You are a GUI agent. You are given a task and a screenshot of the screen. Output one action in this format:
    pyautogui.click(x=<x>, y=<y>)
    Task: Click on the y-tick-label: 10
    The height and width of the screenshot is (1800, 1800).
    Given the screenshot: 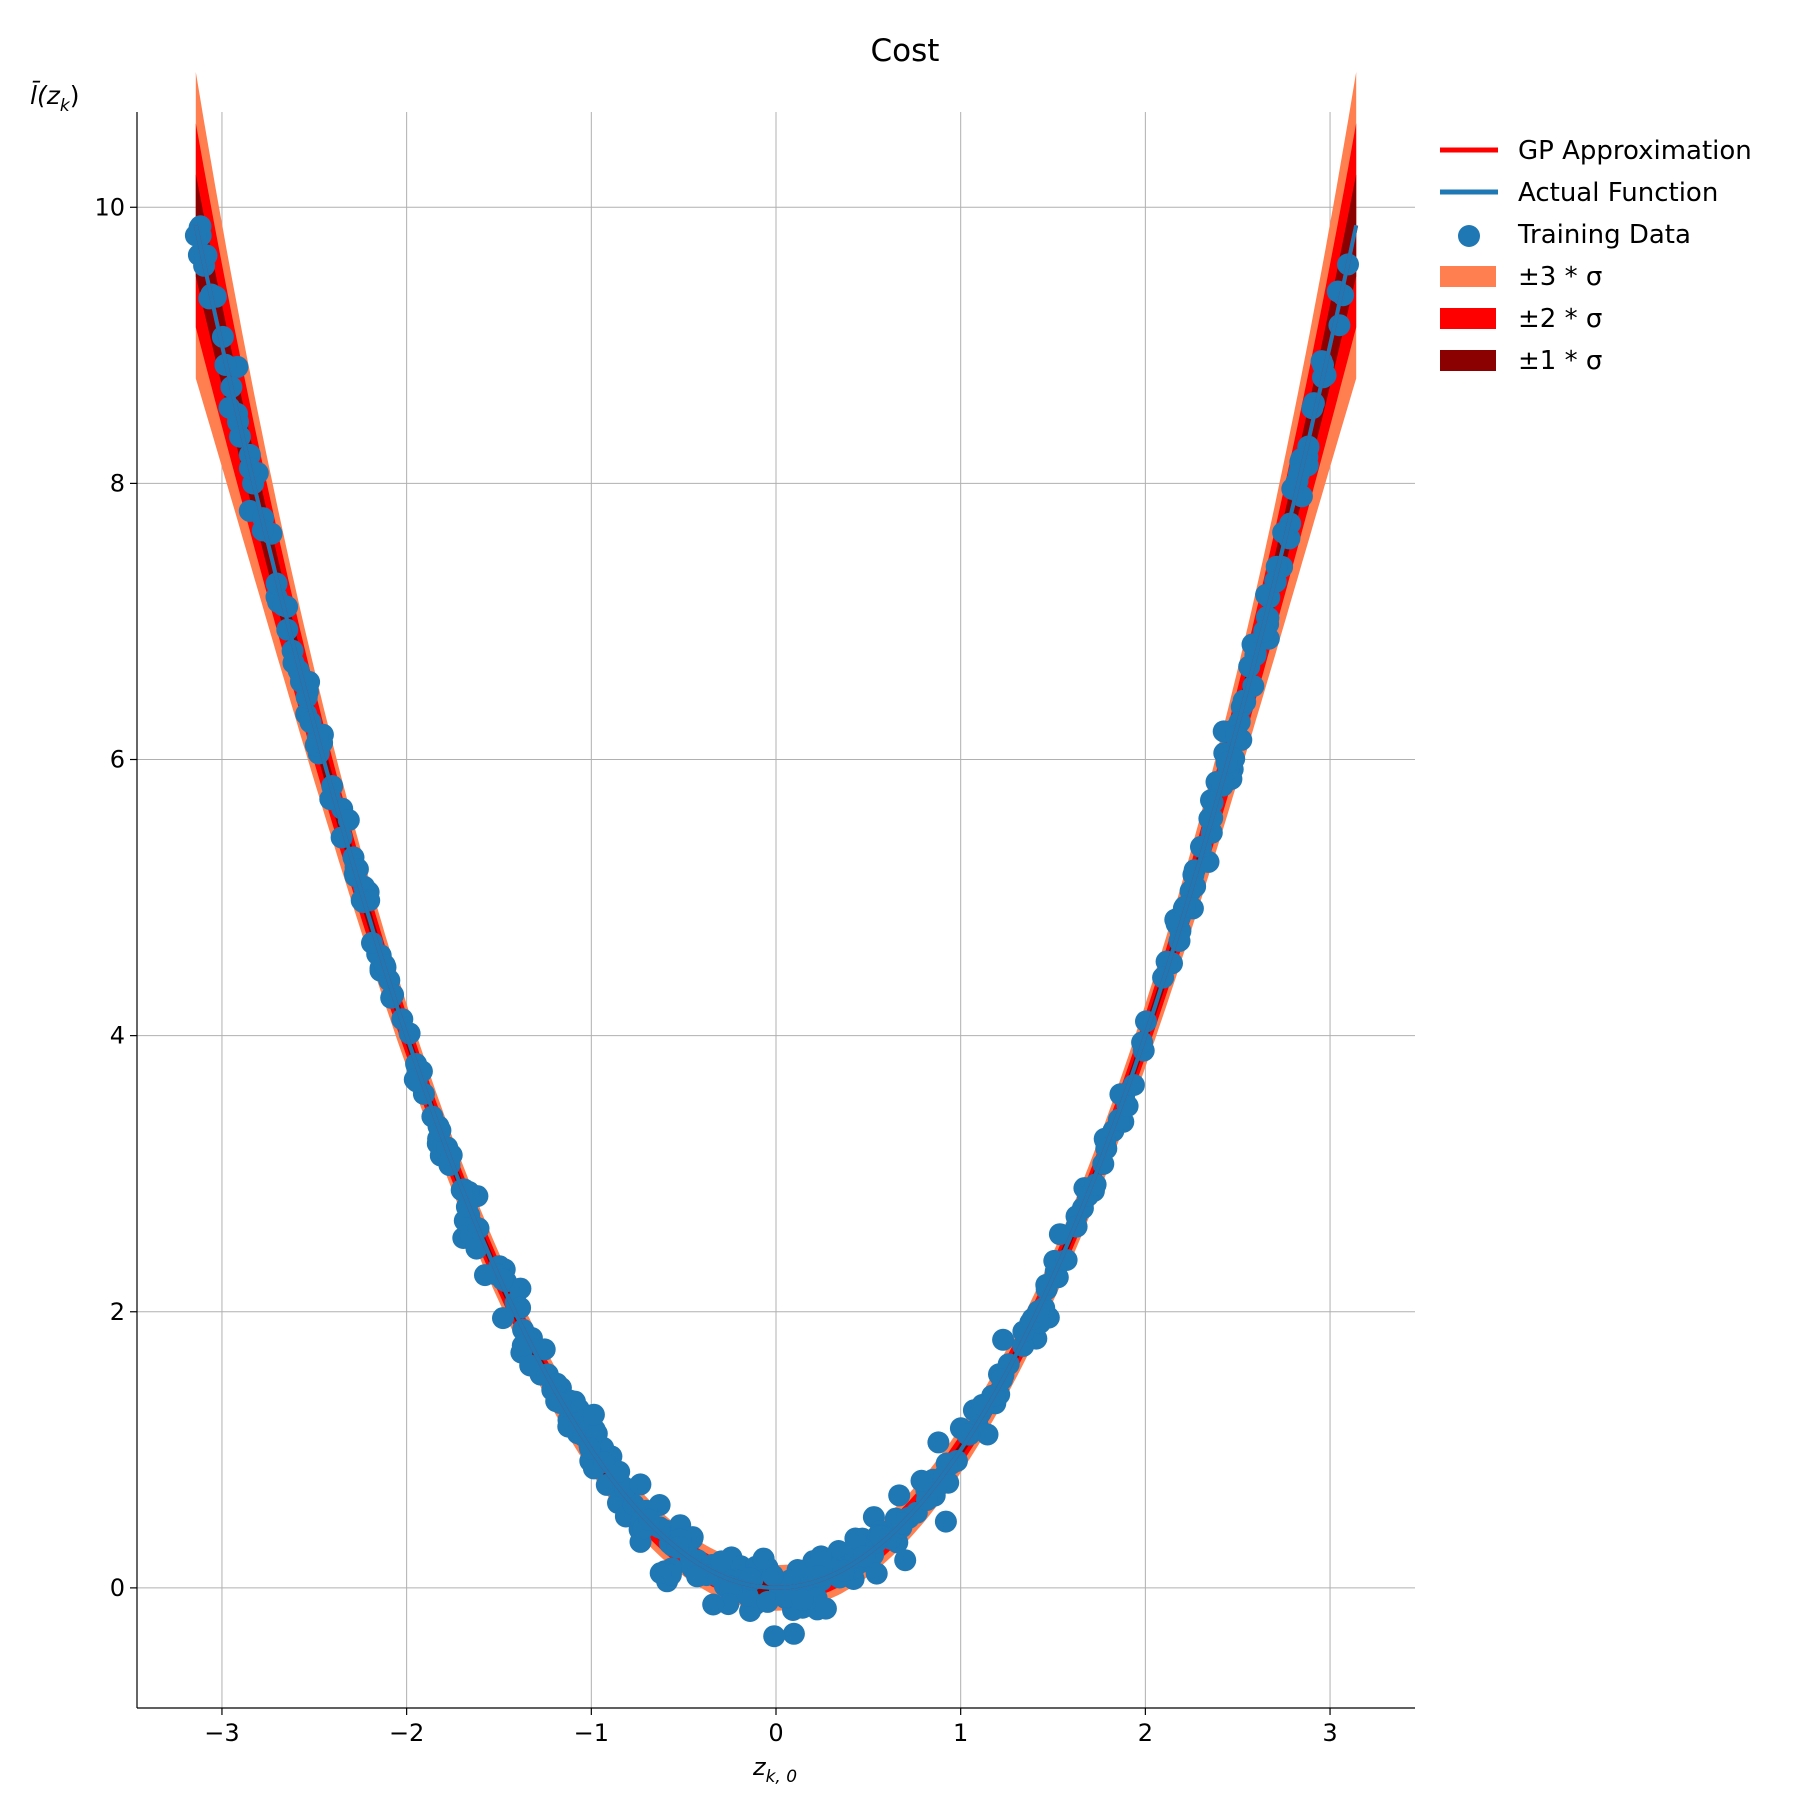 What is the action you would take?
    pyautogui.click(x=109, y=207)
    